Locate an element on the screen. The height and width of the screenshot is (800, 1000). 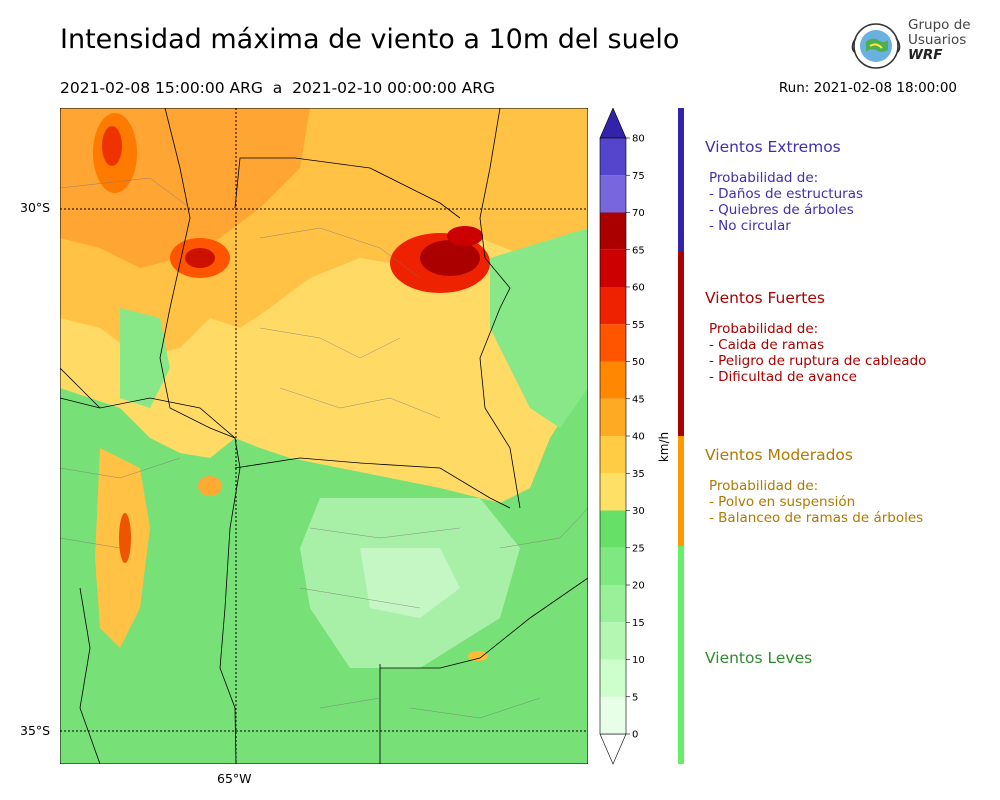
category-light: Vientos Leves is located at coordinates (758, 658).